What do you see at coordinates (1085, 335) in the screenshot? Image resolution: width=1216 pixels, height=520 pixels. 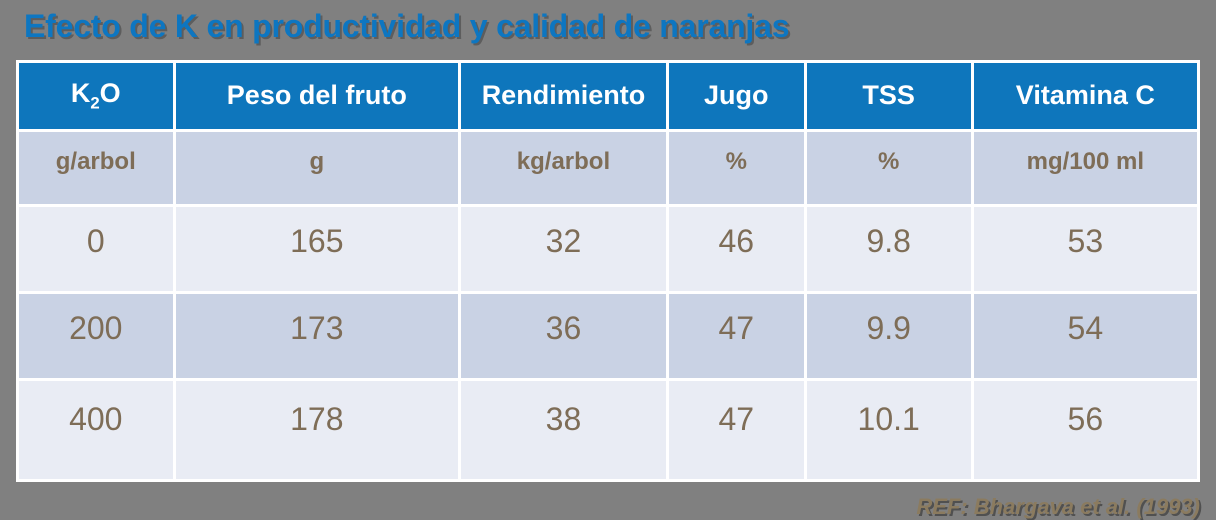 I see `table-cell: 54` at bounding box center [1085, 335].